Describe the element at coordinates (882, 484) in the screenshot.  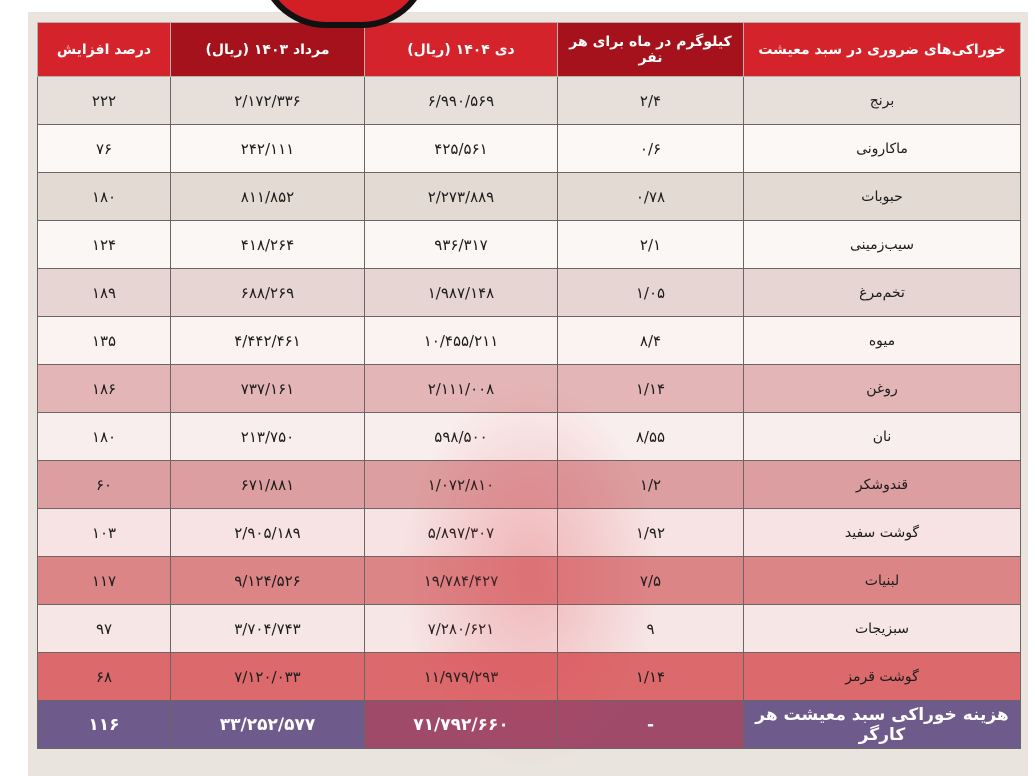
I see `cell-food-item: قندوشکر` at that location.